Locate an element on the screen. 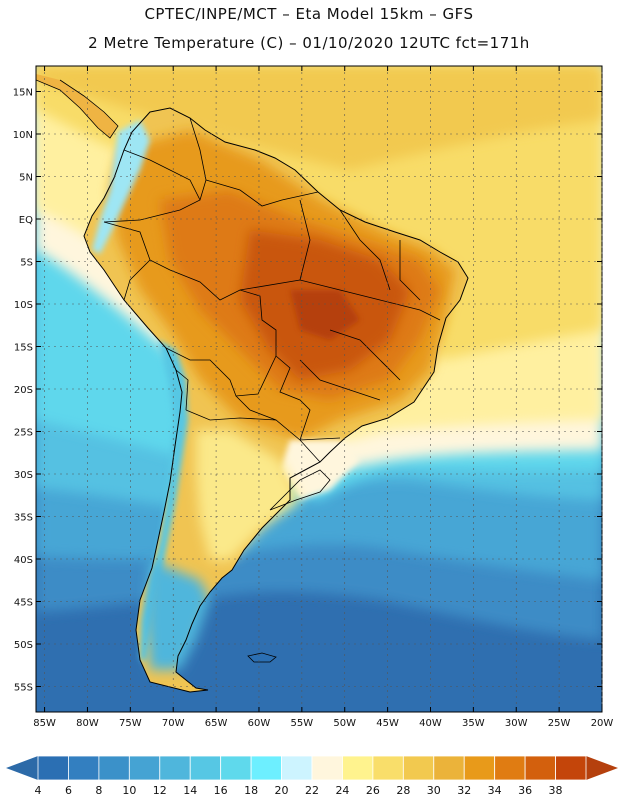 The width and height of the screenshot is (618, 800). colorbar-low-arrow is located at coordinates (22, 768).